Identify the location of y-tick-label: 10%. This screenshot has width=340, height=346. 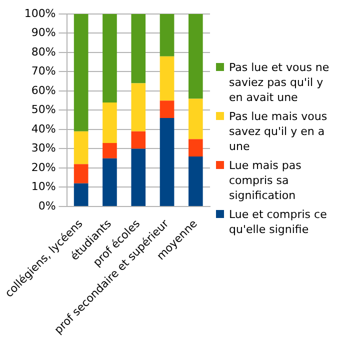
(43, 187).